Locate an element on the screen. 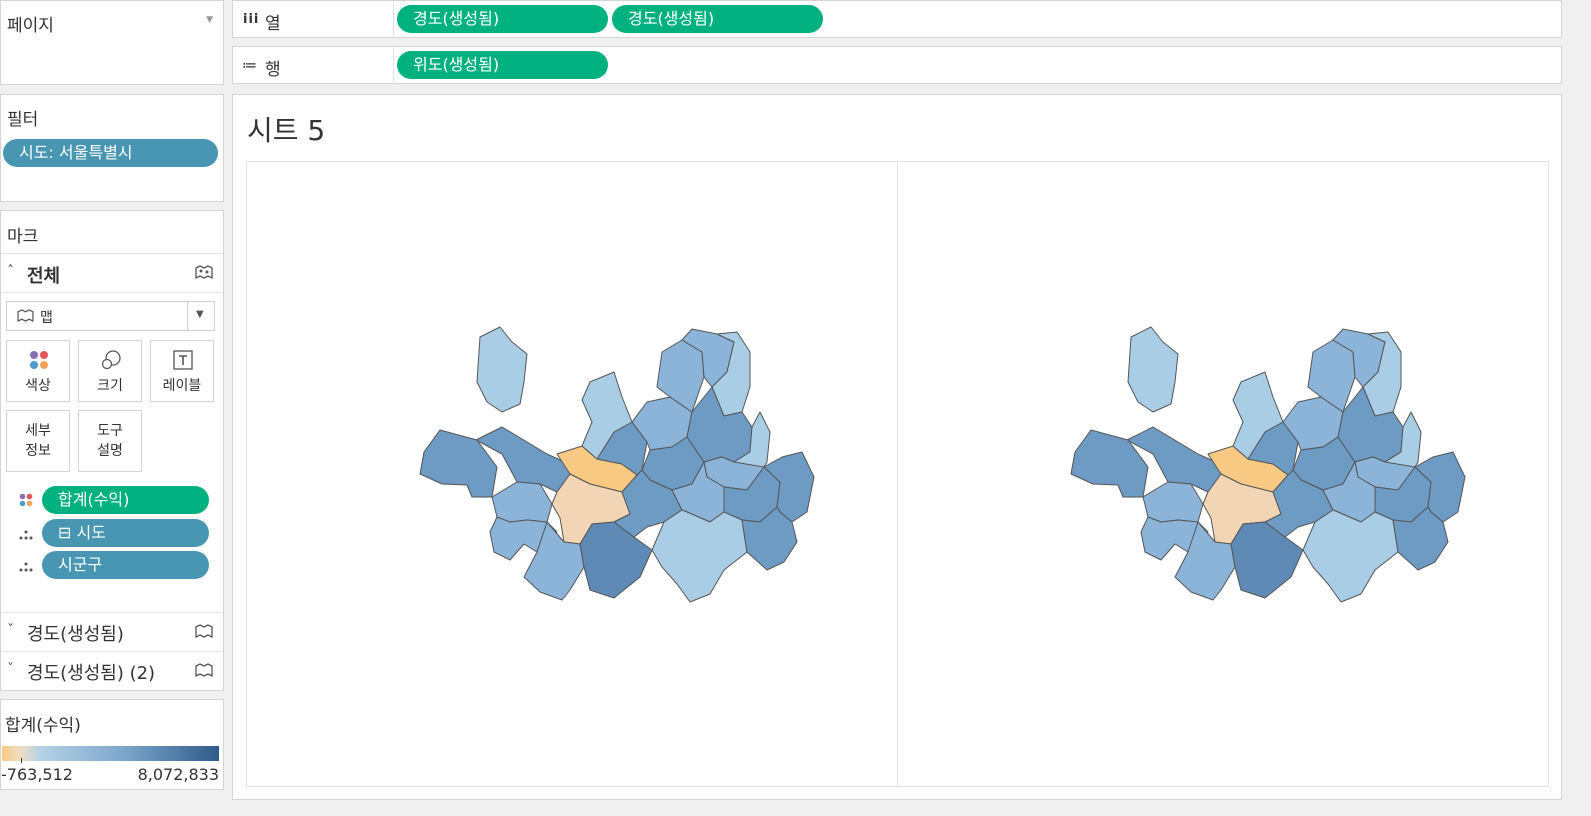 The width and height of the screenshot is (1591, 816). rows-icon: ≔ is located at coordinates (249, 65).